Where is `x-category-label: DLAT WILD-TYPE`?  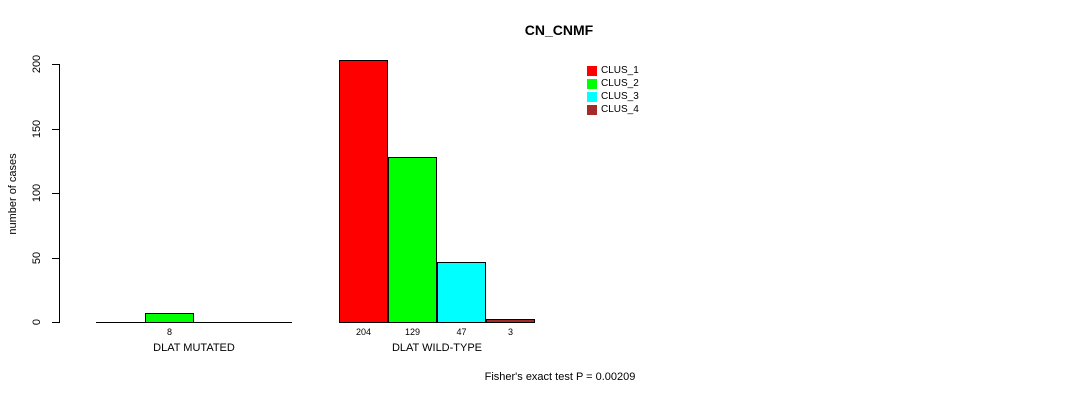
x-category-label: DLAT WILD-TYPE is located at coordinates (437, 348).